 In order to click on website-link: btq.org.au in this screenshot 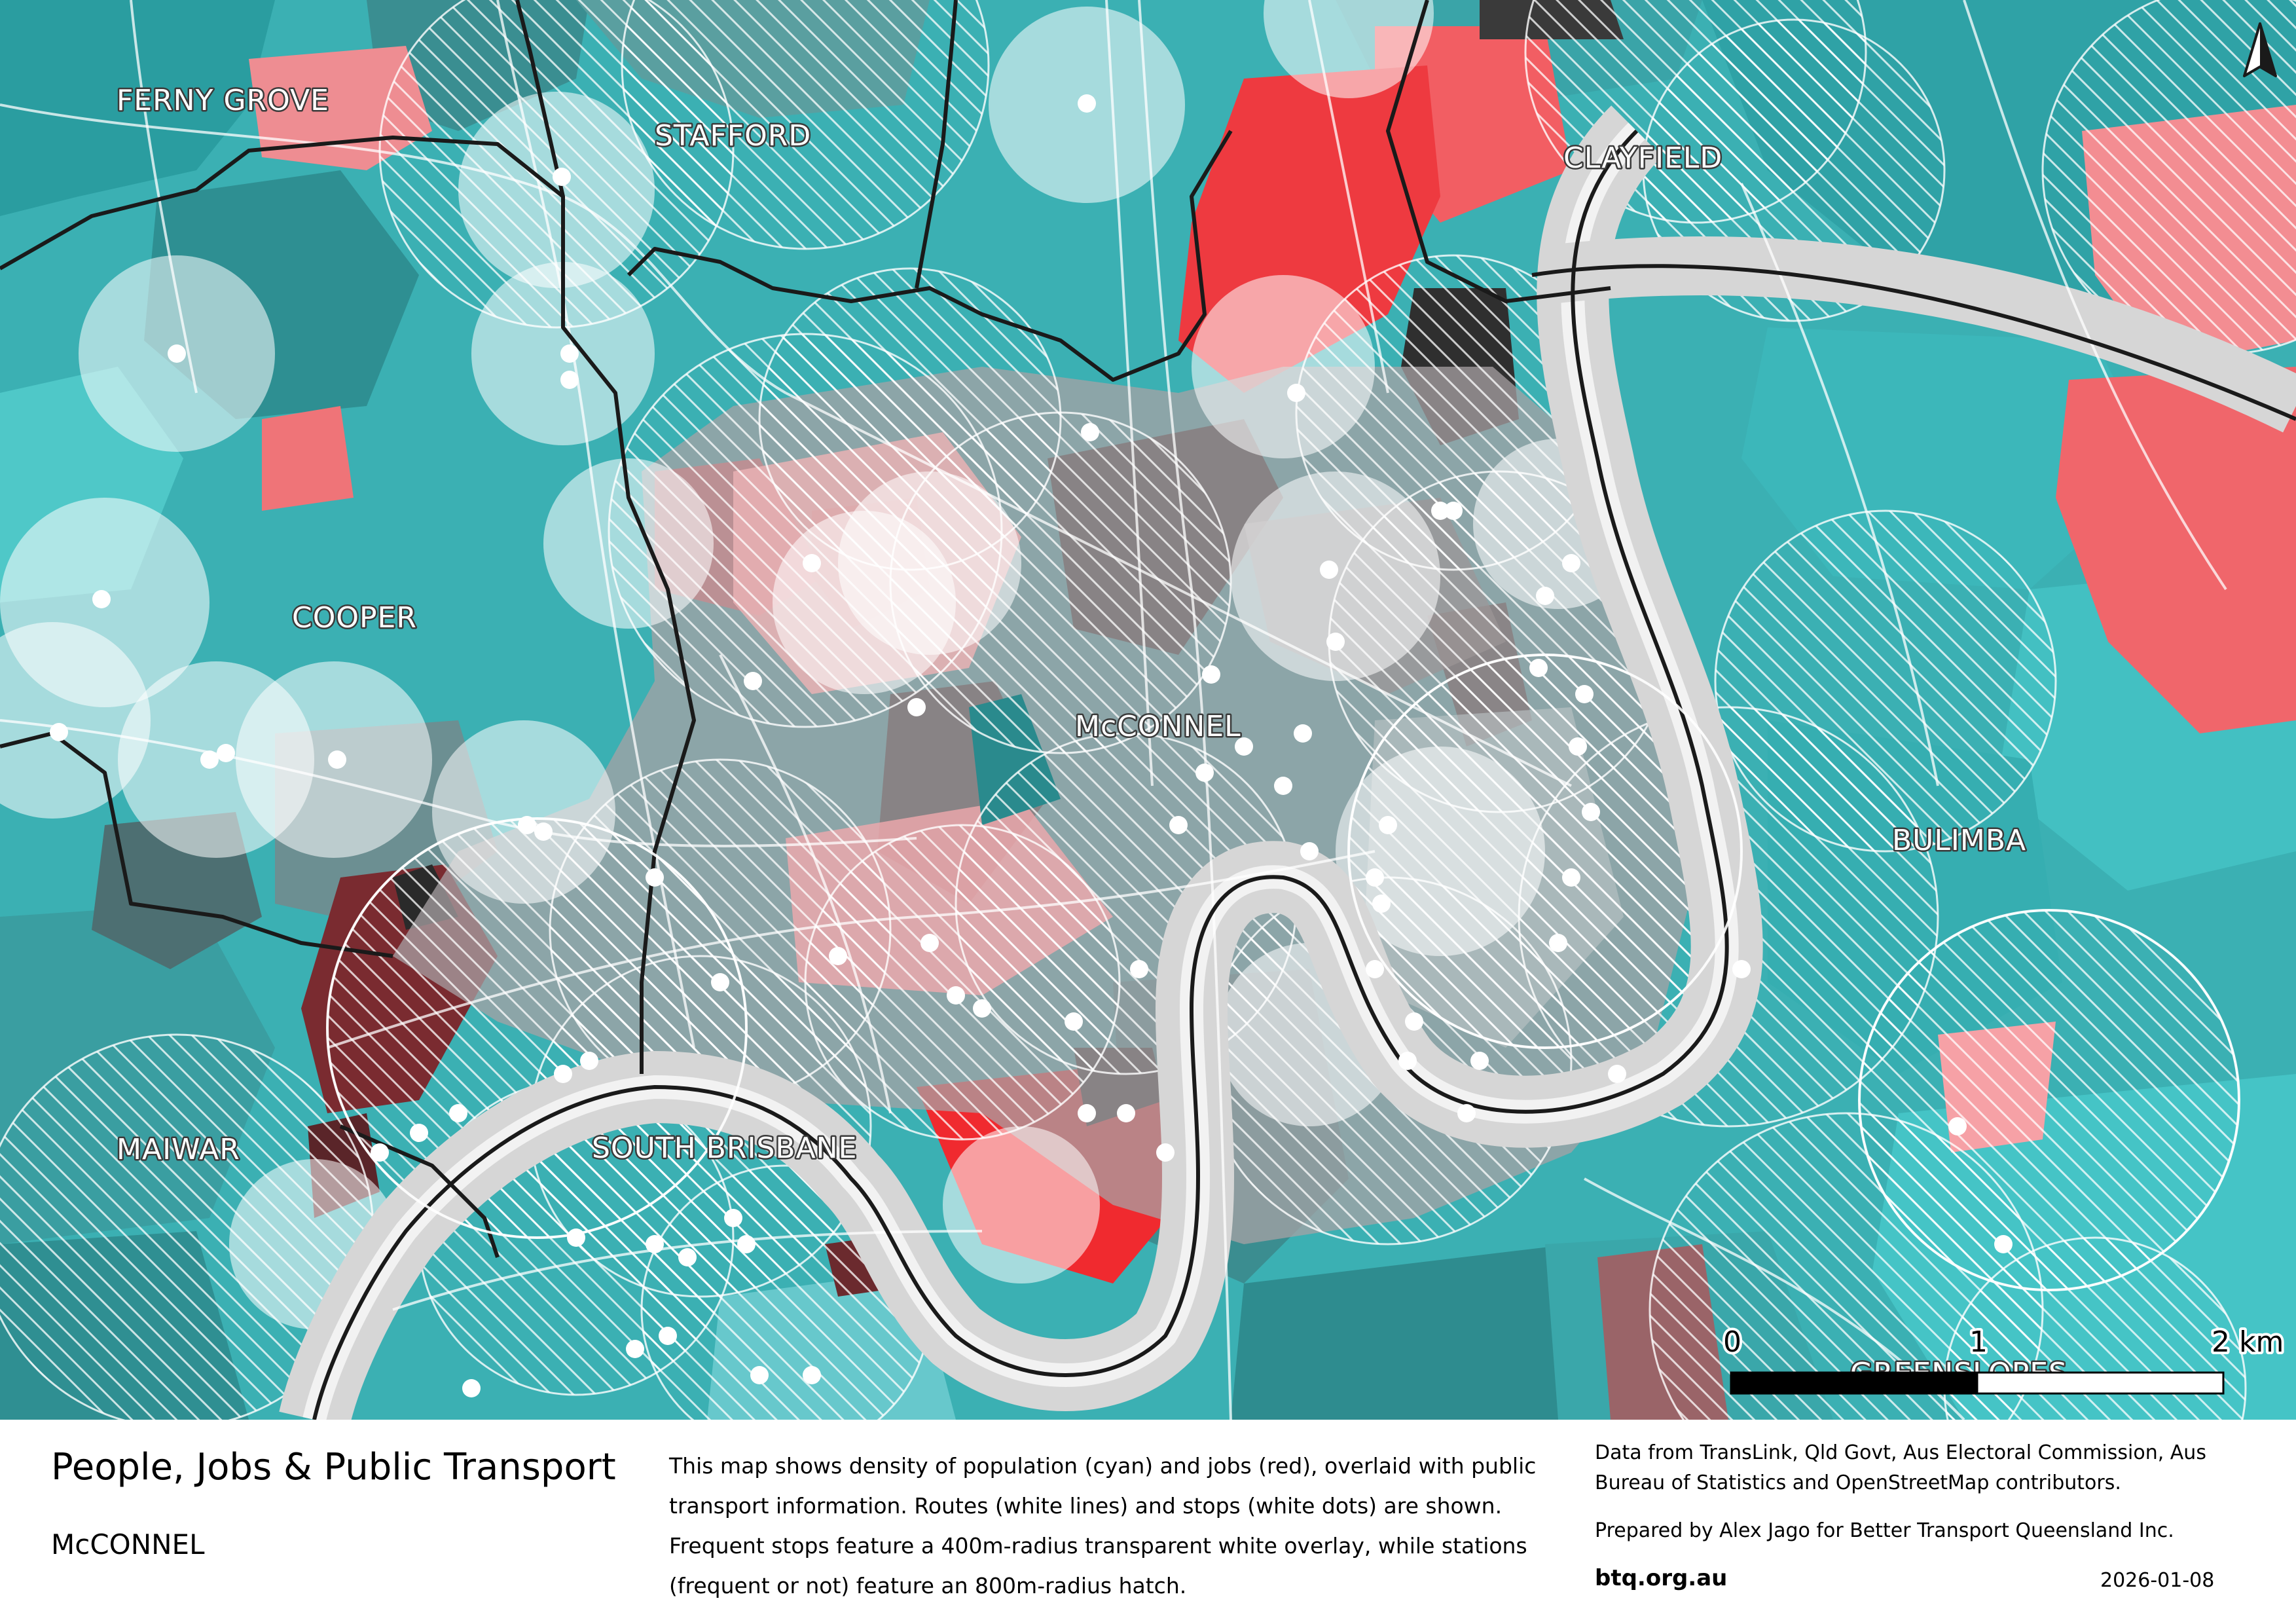, I will do `click(1661, 1578)`.